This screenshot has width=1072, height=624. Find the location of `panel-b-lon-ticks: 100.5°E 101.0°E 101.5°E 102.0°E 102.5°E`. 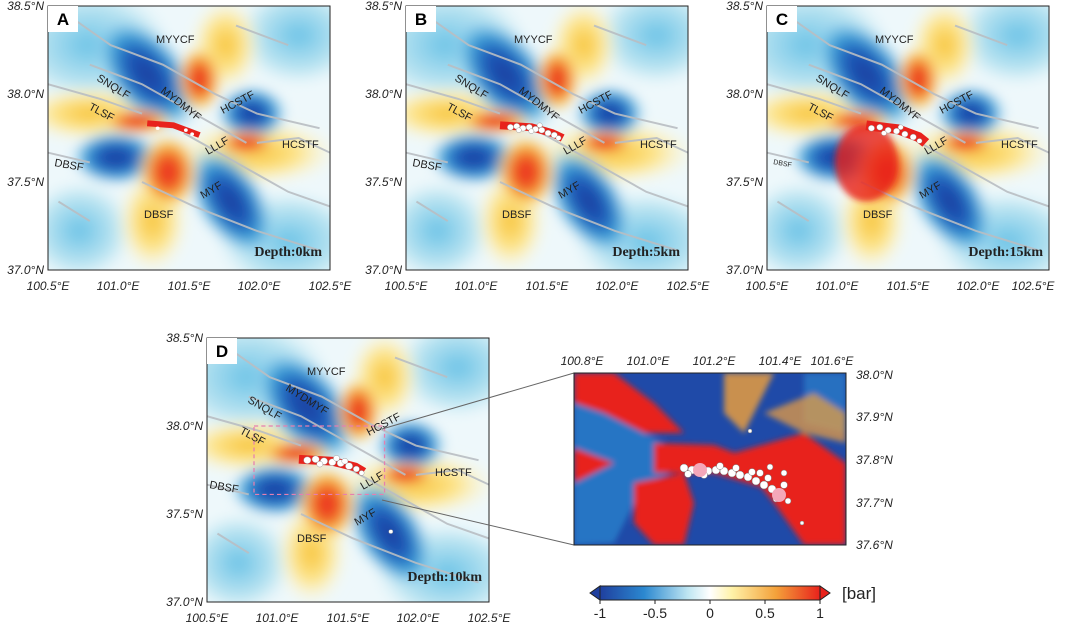

panel-b-lon-ticks: 100.5°E 101.0°E 101.5°E 102.0°E 102.5°E is located at coordinates (548, 286).